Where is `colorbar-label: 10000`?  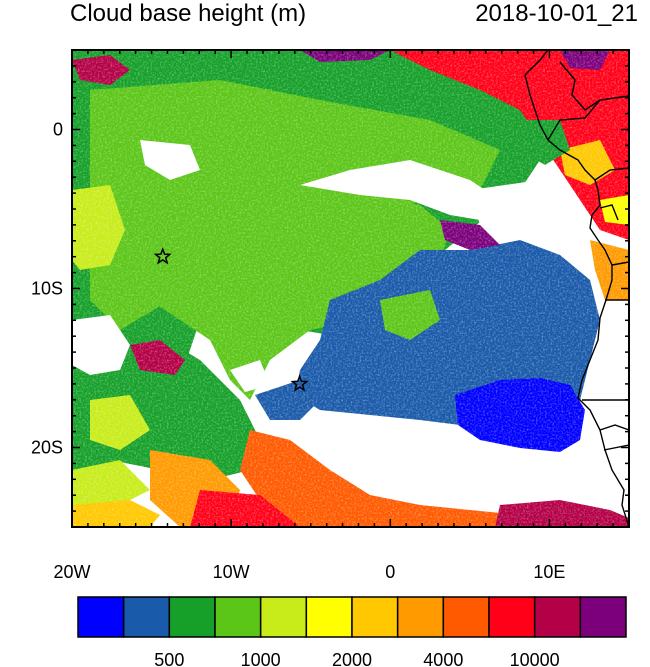 colorbar-label: 10000 is located at coordinates (535, 658).